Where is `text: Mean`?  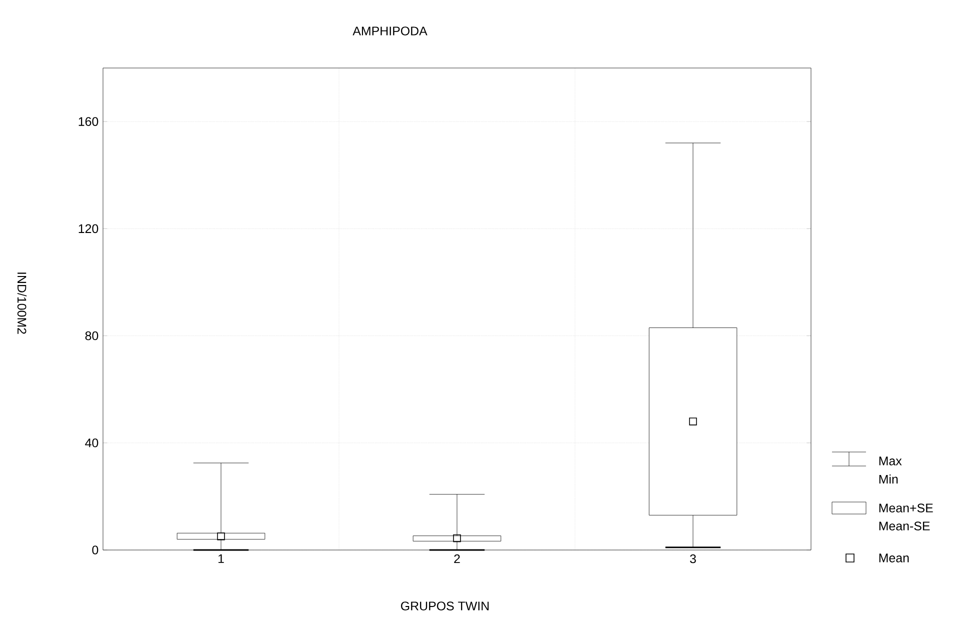
text: Mean is located at coordinates (894, 558).